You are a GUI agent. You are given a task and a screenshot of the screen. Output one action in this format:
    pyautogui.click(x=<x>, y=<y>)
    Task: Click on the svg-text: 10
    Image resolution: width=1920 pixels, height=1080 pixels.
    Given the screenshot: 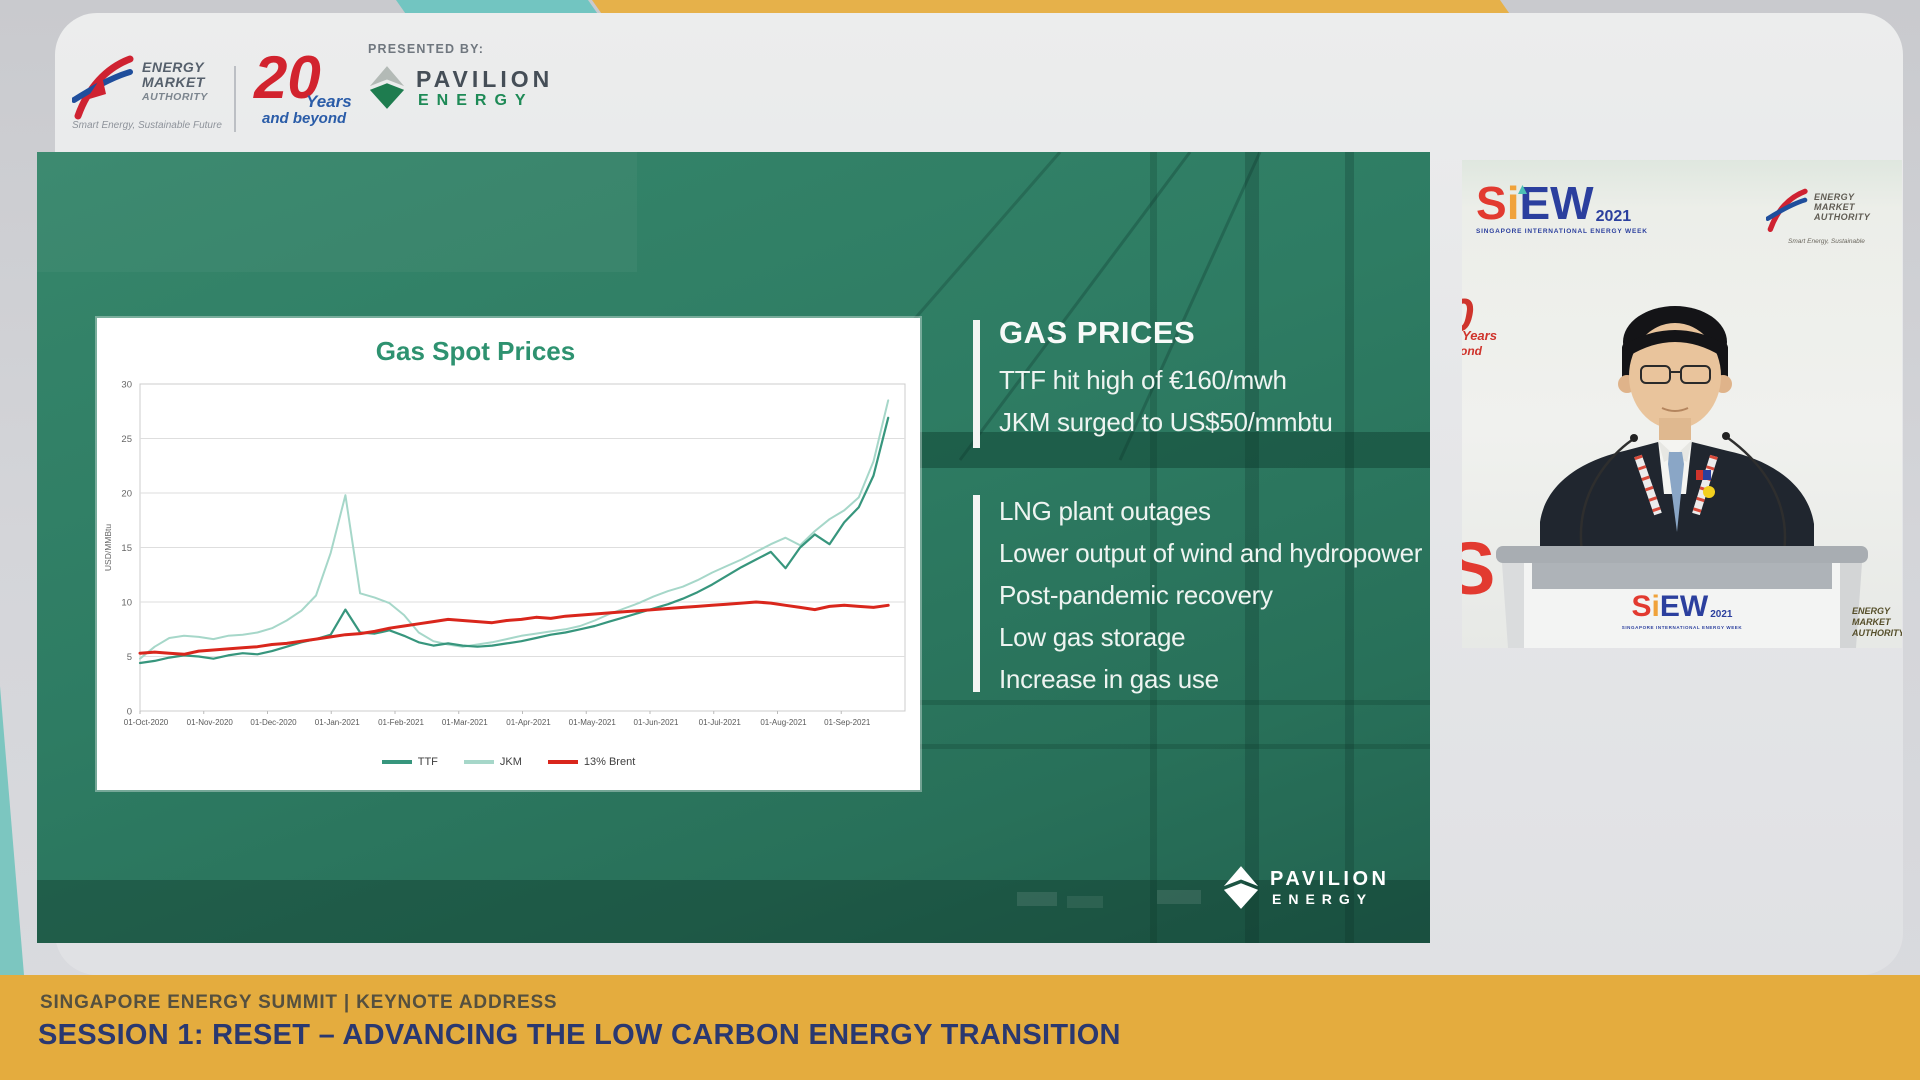 What is the action you would take?
    pyautogui.click(x=126, y=603)
    